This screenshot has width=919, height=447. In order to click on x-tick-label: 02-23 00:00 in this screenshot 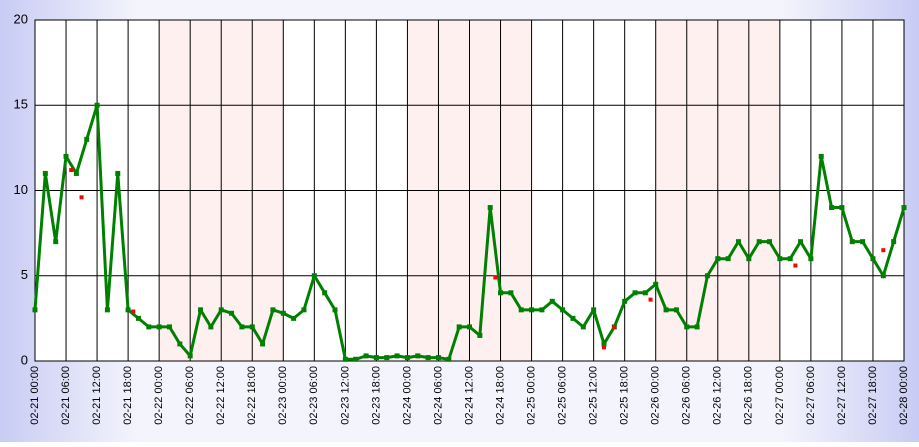, I will do `click(283, 395)`.